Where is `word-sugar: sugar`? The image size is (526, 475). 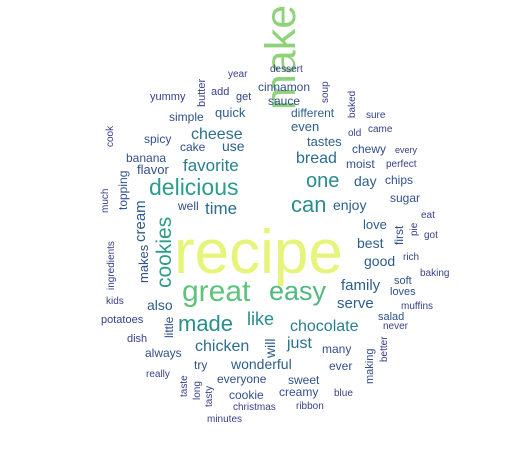
word-sugar: sugar is located at coordinates (405, 198).